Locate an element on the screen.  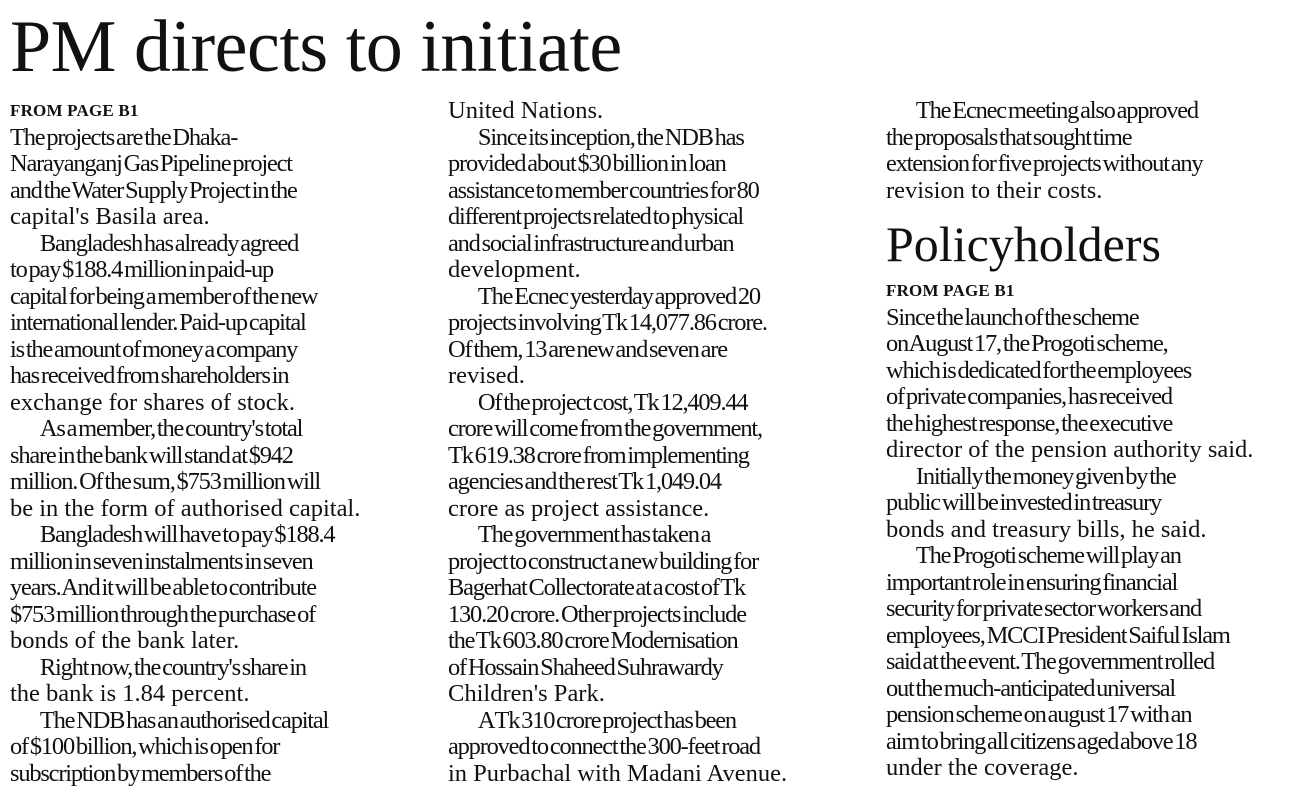
text-line: A Tk 310 crore project has been is located at coordinates (607, 720).